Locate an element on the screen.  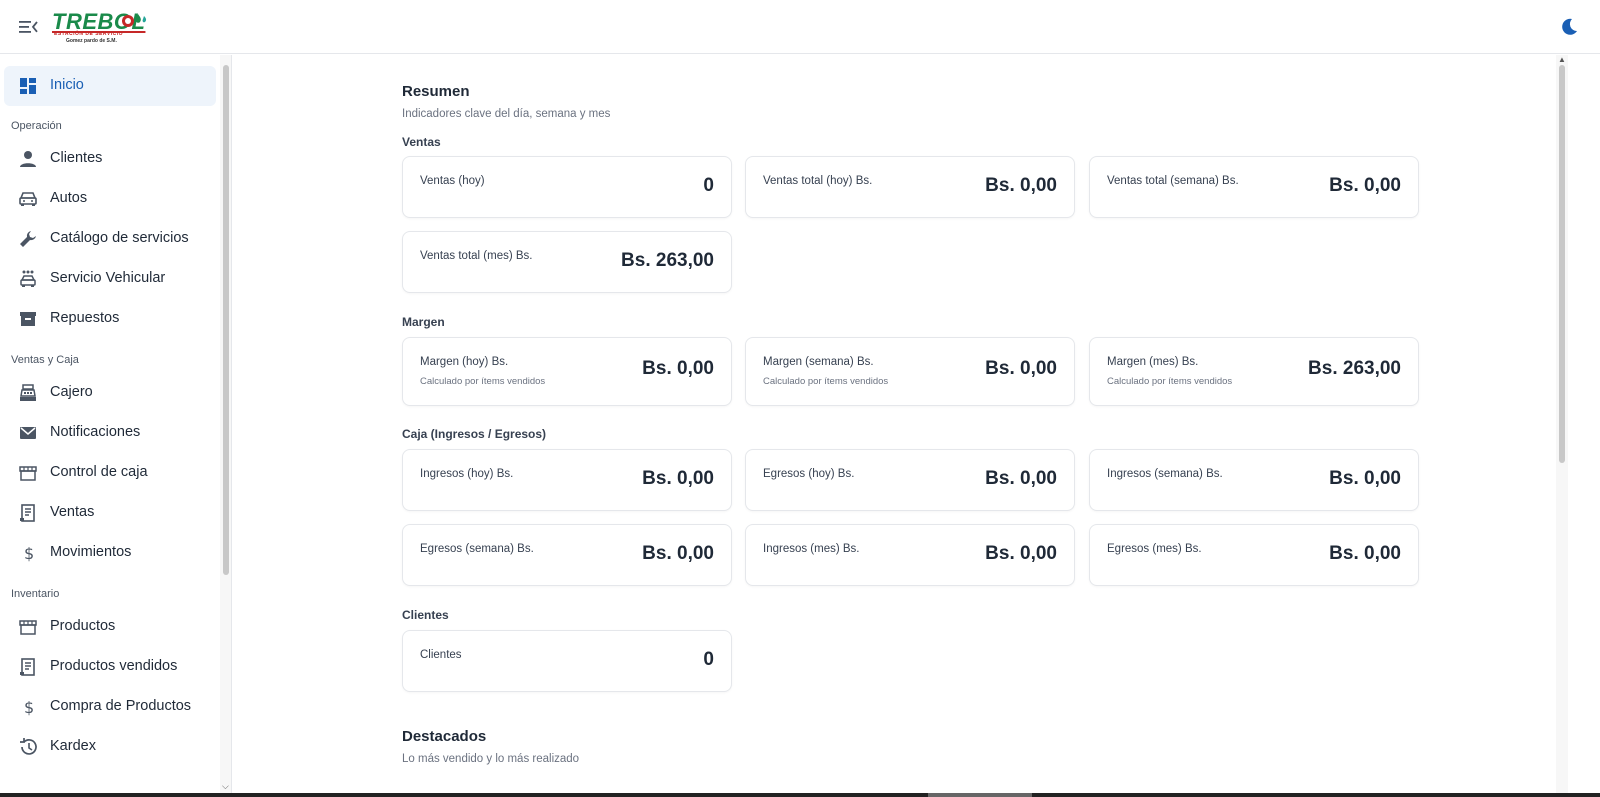
kpi-card: Ingresos (mes) Bs. Bs. 0,00 is located at coordinates (910, 555).